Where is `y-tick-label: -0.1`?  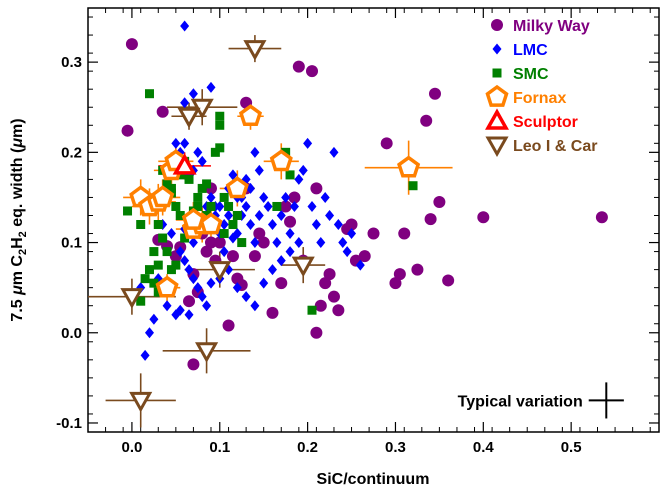
y-tick-label: -0.1 is located at coordinates (69, 423).